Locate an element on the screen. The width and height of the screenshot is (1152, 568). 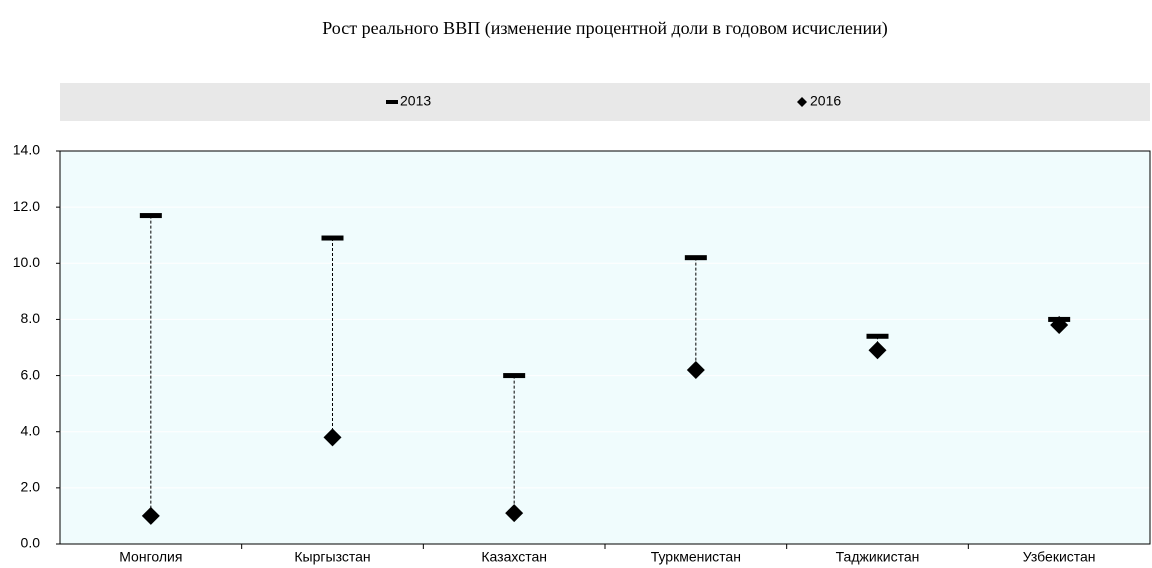
y-tick-label: 4.0 is located at coordinates (31, 430).